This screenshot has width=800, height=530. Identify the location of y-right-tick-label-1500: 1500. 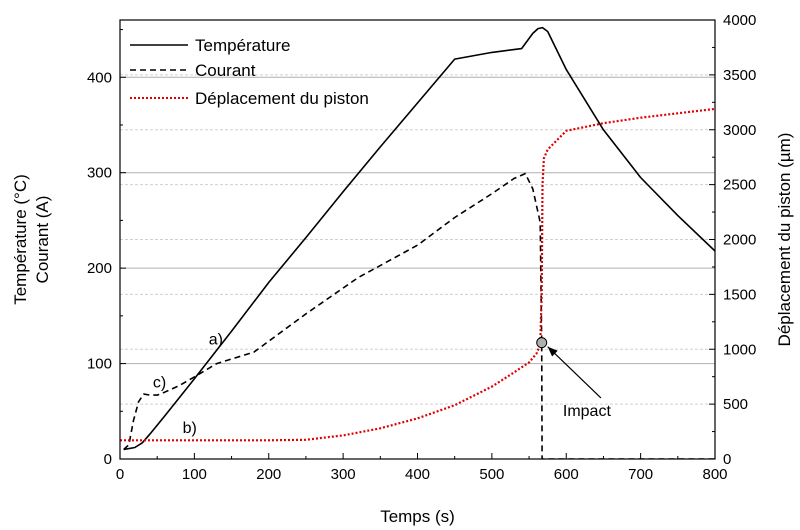
(739, 294).